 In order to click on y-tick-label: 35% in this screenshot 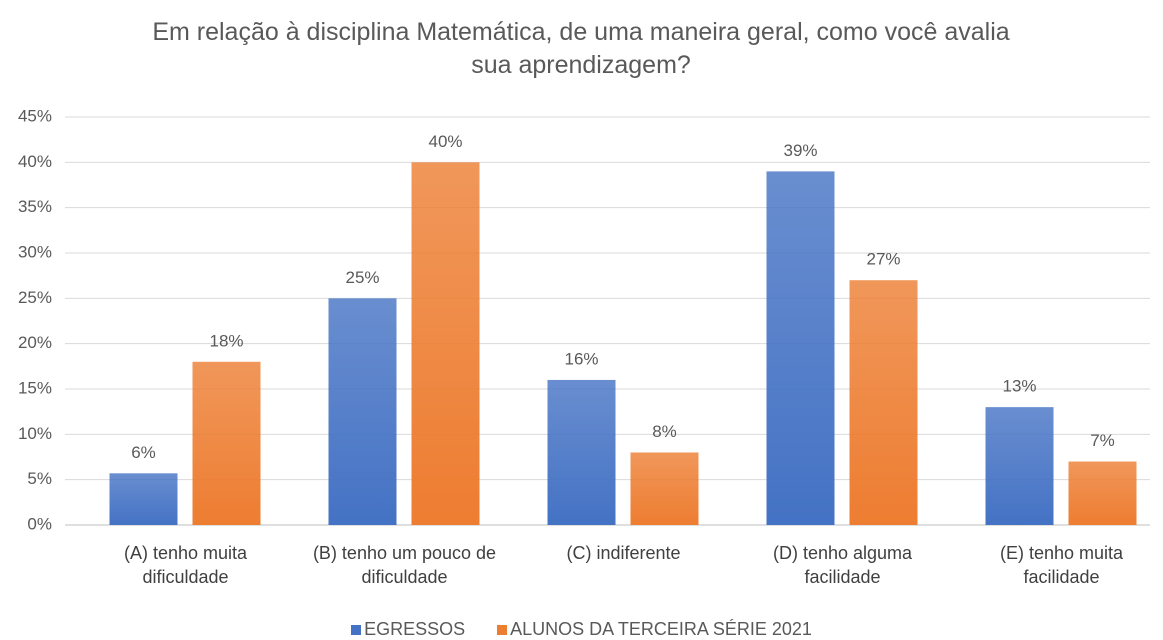, I will do `click(35, 206)`.